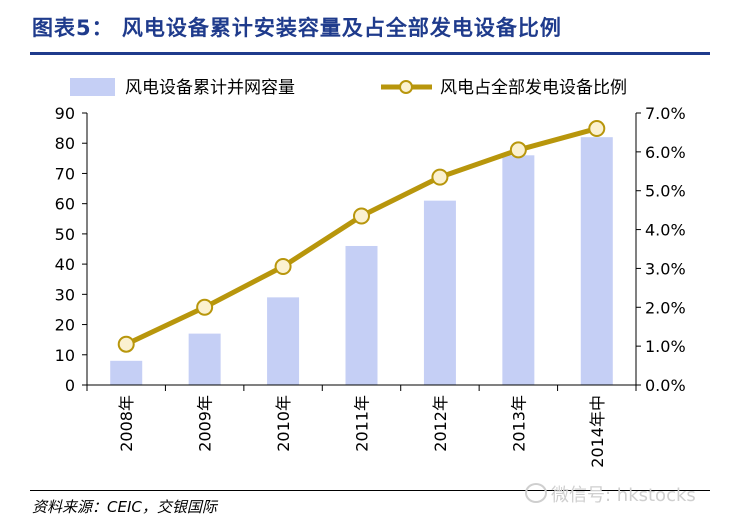 The width and height of the screenshot is (737, 531). What do you see at coordinates (597, 431) in the screenshot?
I see `x-tick-label-6: 2014年中` at bounding box center [597, 431].